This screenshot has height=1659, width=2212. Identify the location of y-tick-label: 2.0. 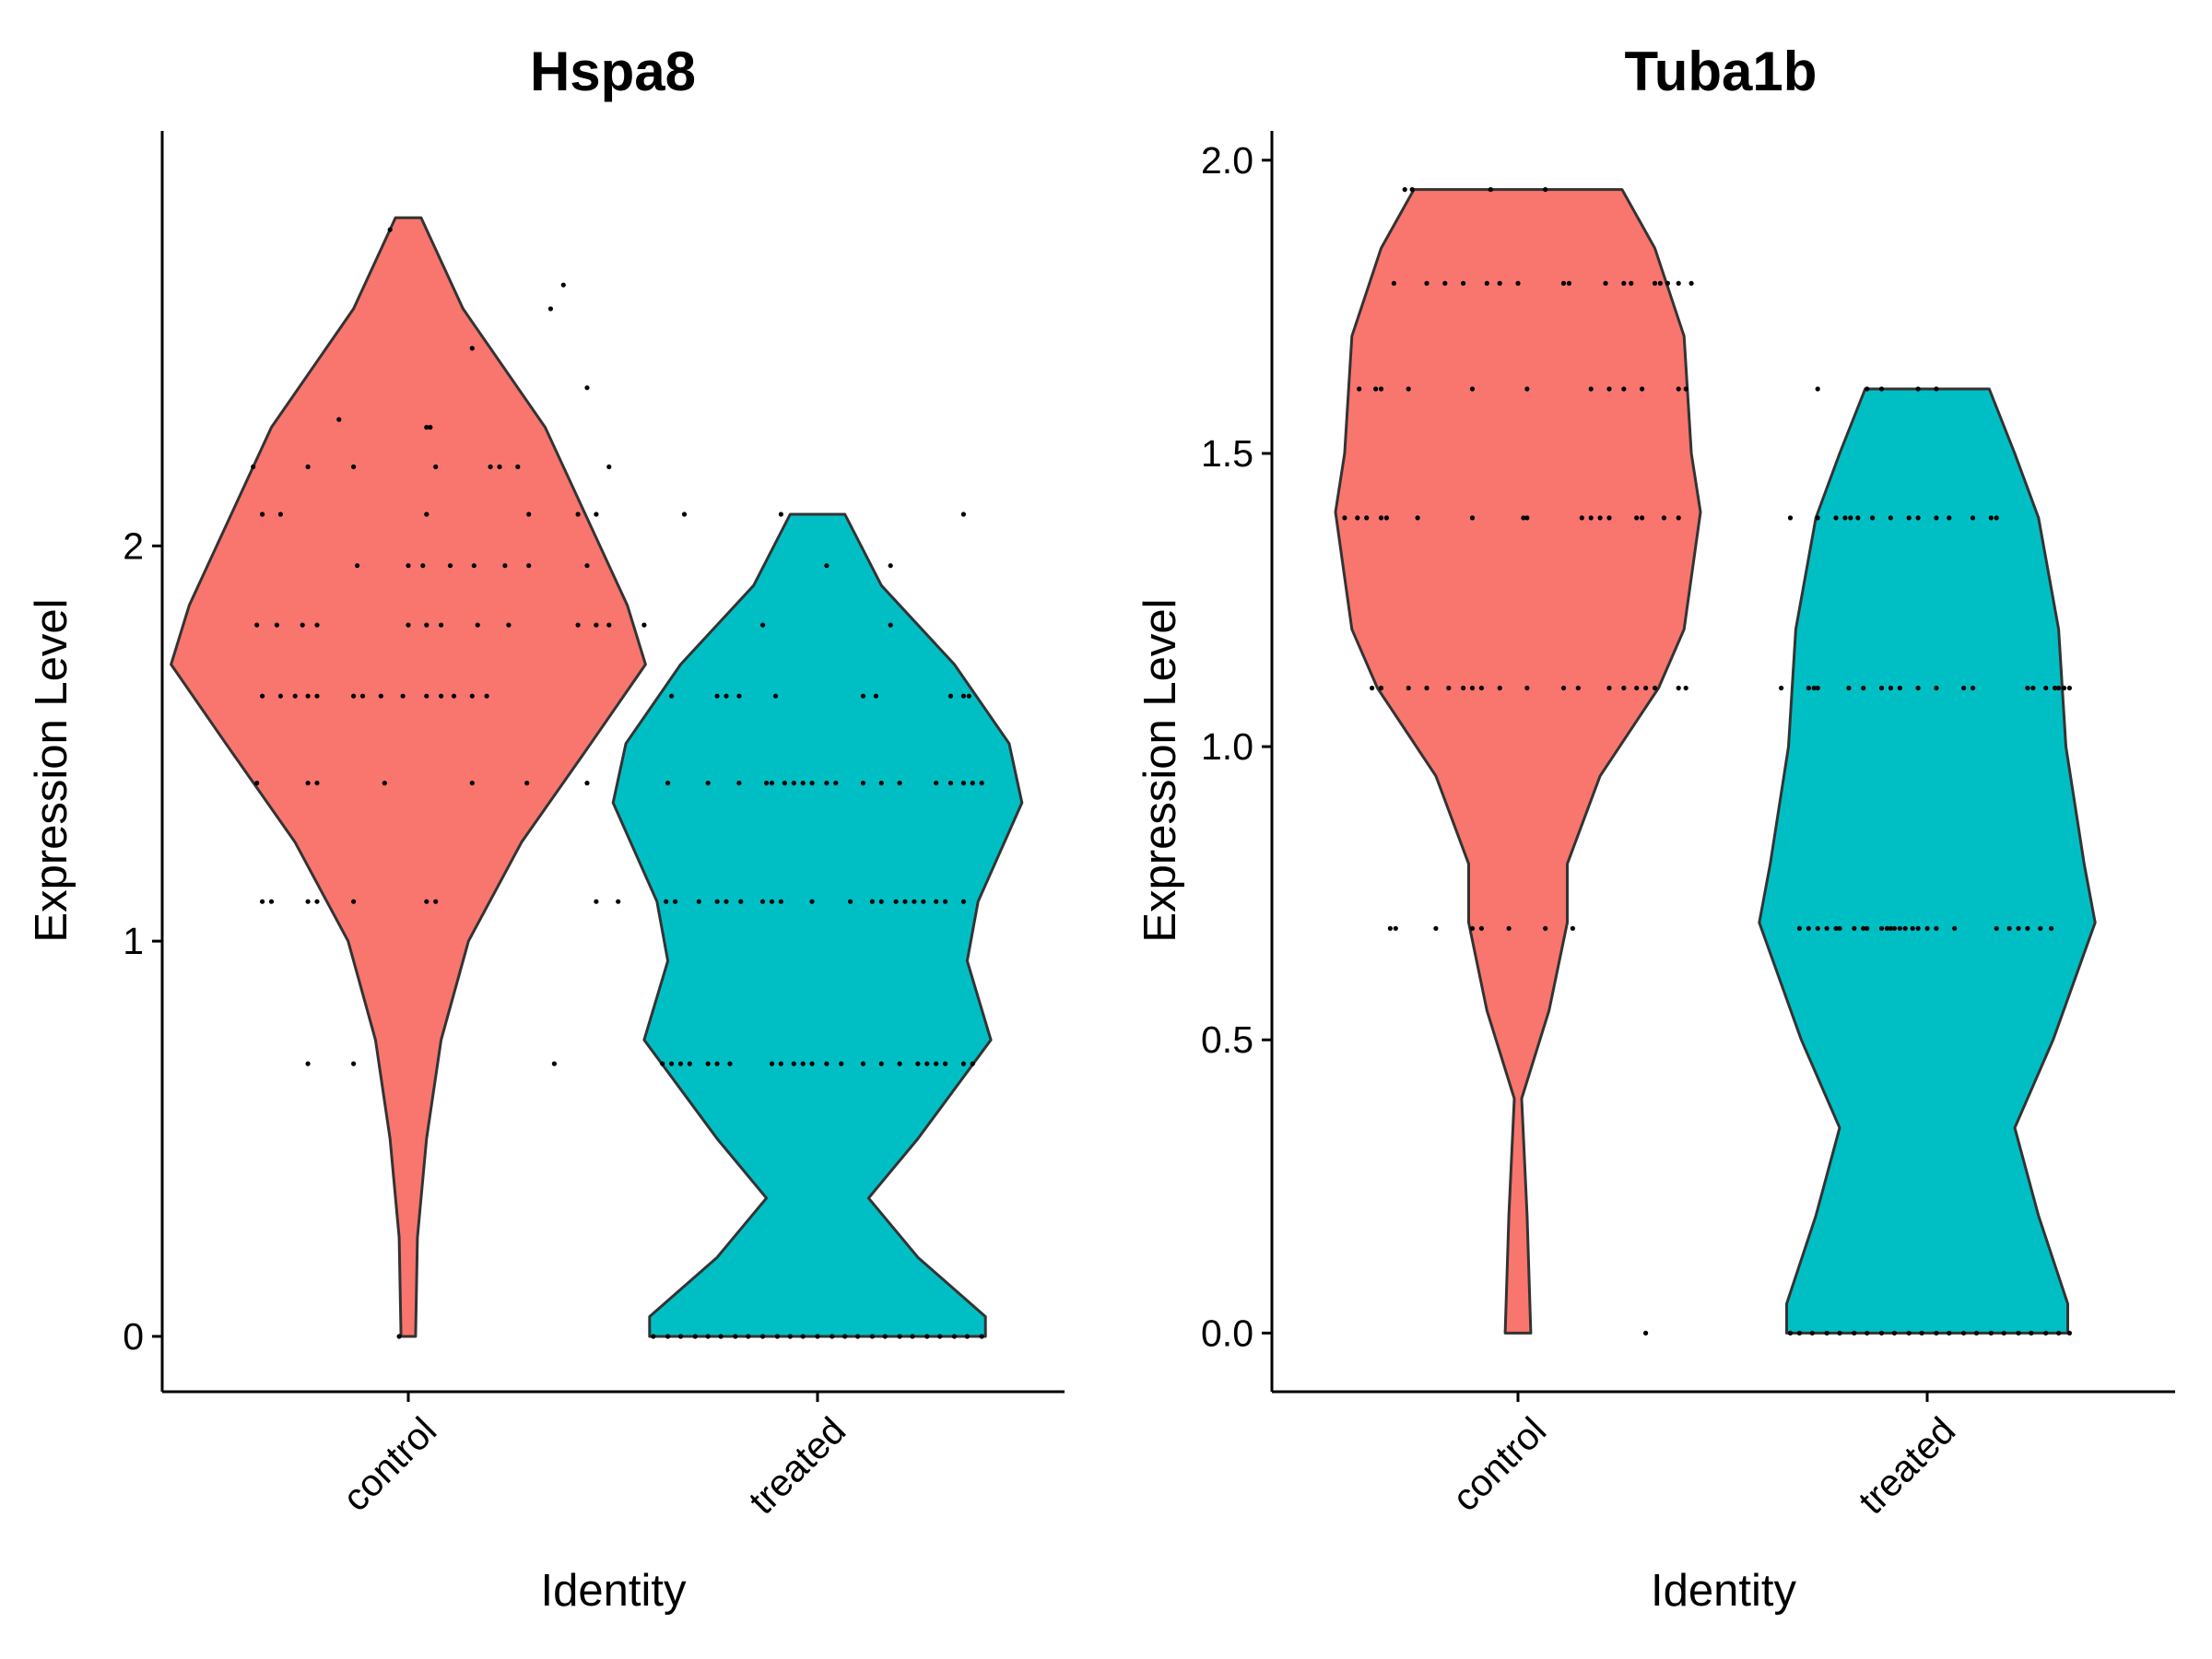
(1227, 160).